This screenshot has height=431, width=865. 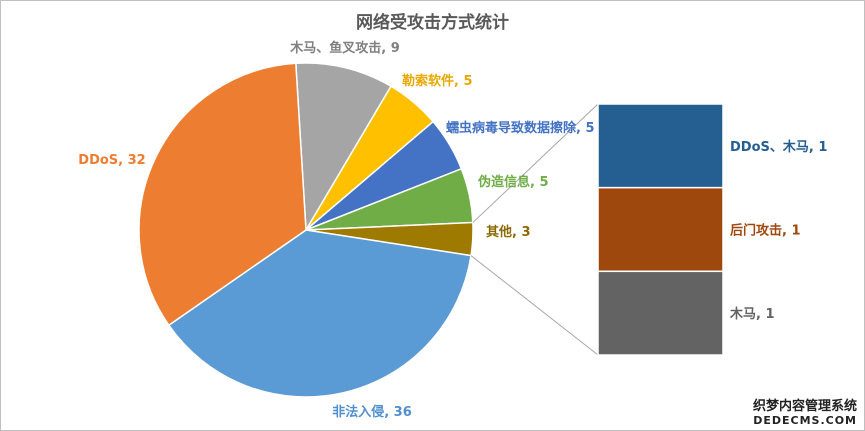 I want to click on watermark-line2: DEDECMS.COM, so click(x=805, y=420).